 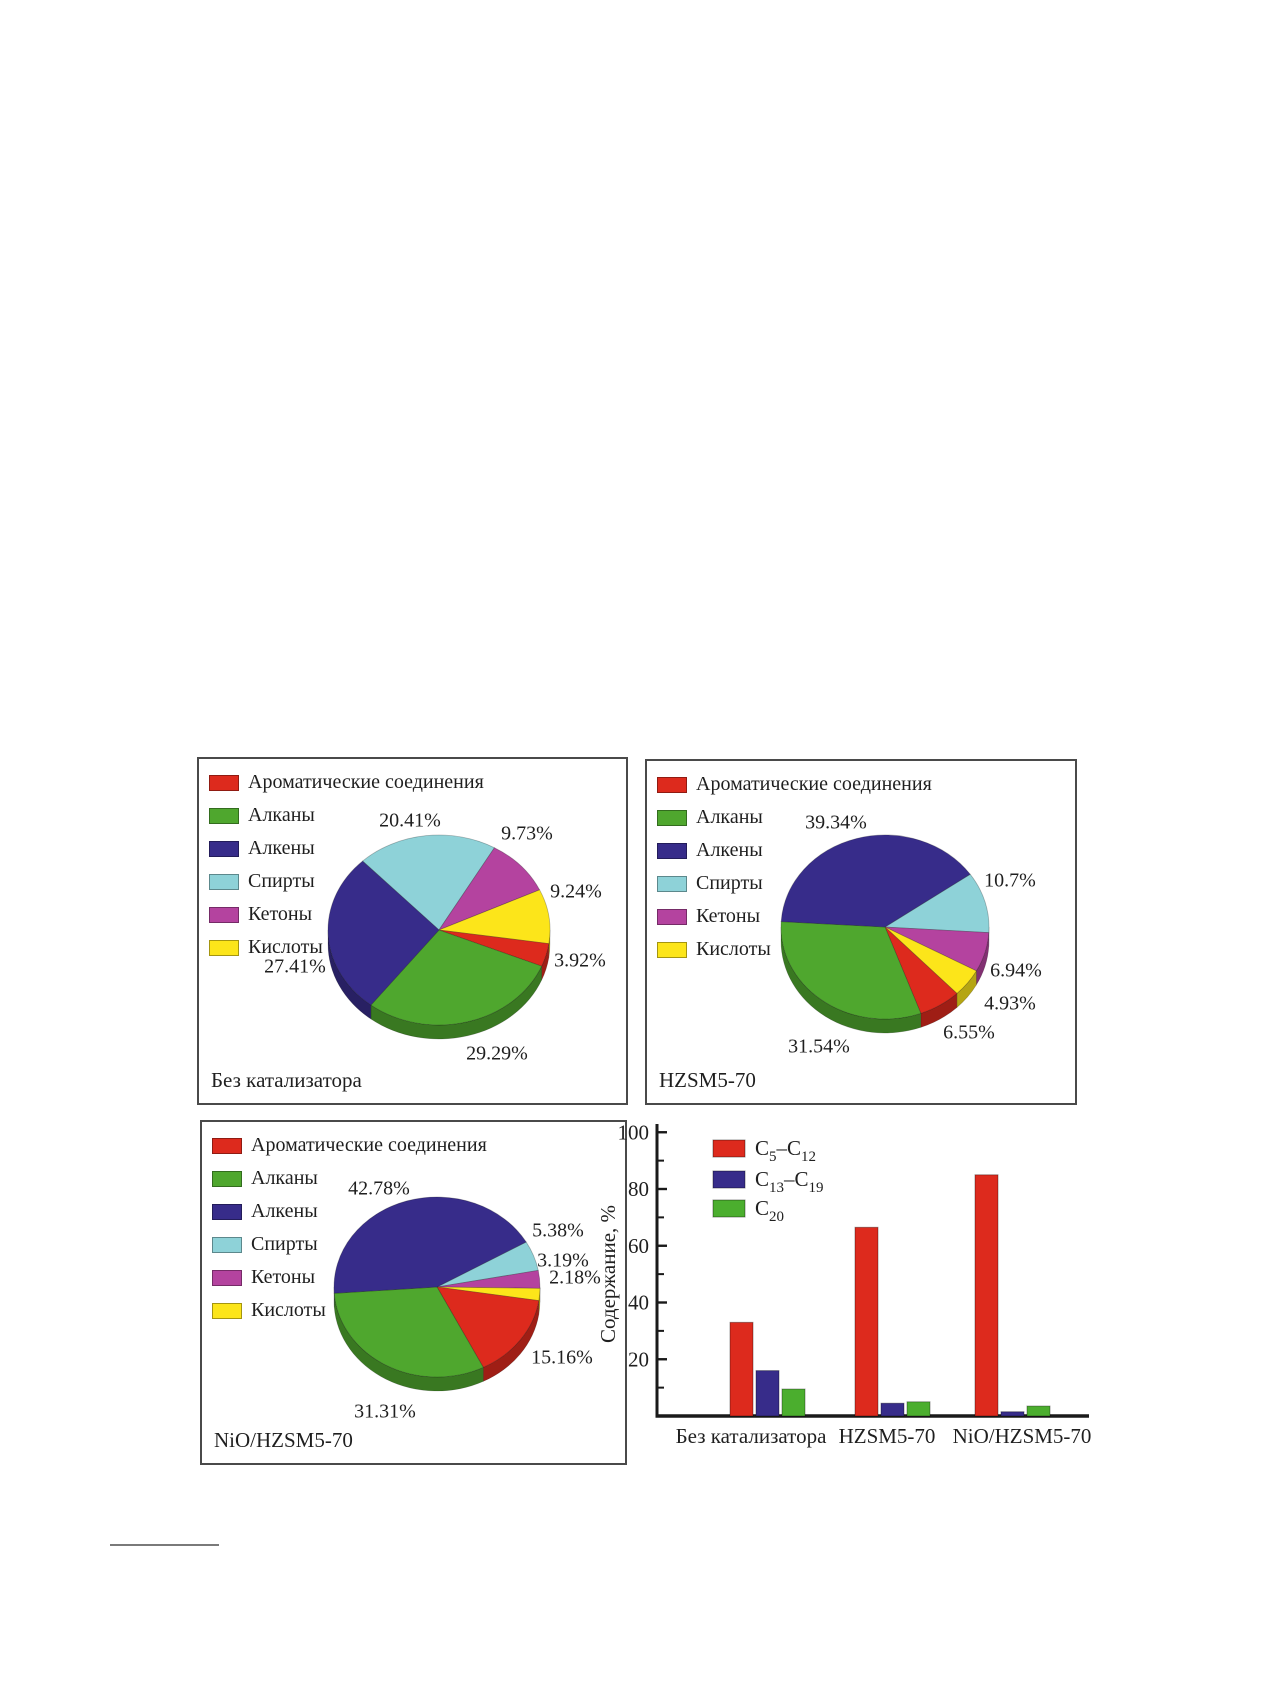 I want to click on pie-percentage-label: 31.54%, so click(x=819, y=1046).